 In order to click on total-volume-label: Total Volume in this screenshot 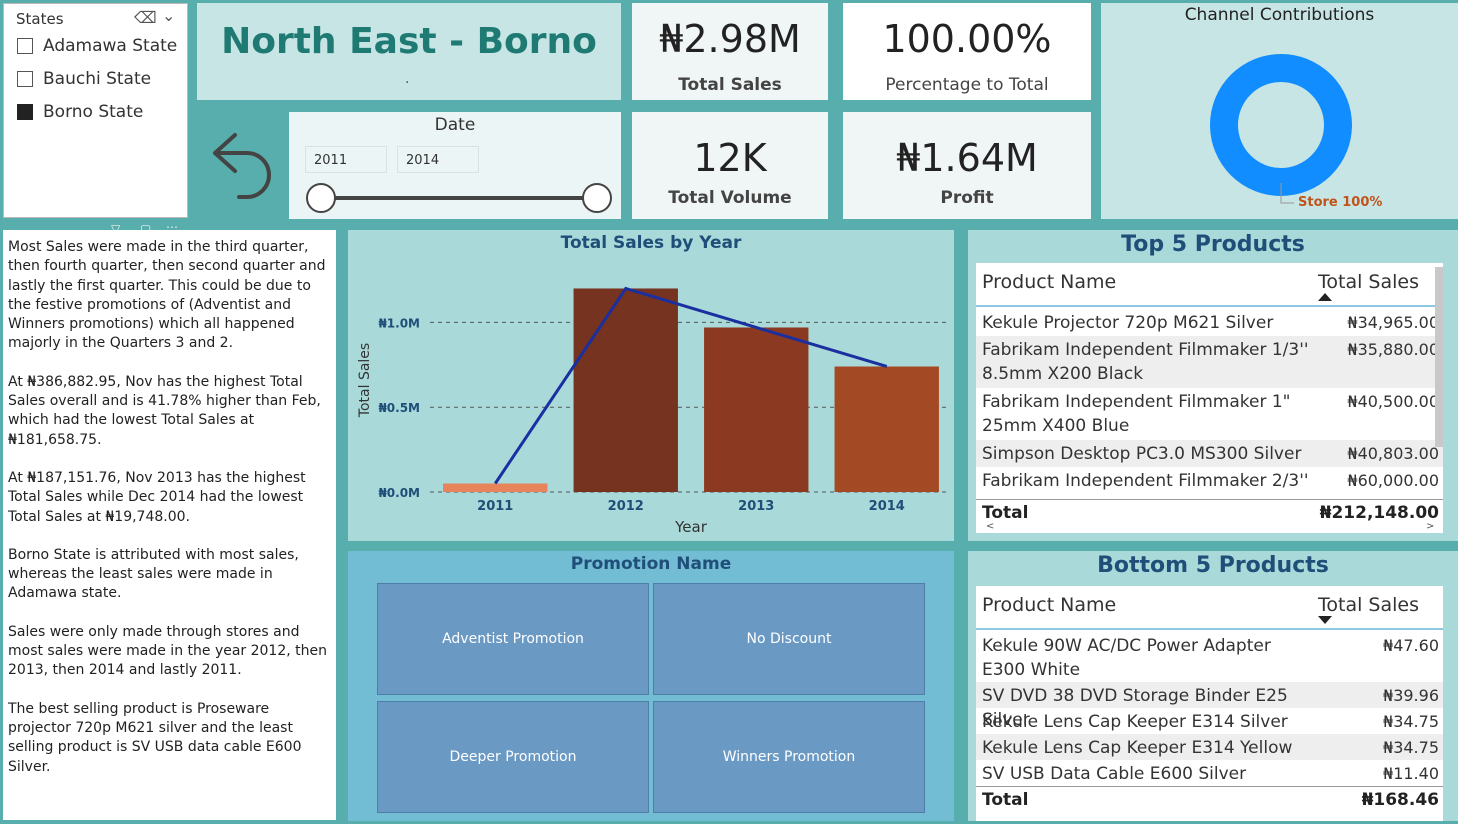, I will do `click(730, 198)`.